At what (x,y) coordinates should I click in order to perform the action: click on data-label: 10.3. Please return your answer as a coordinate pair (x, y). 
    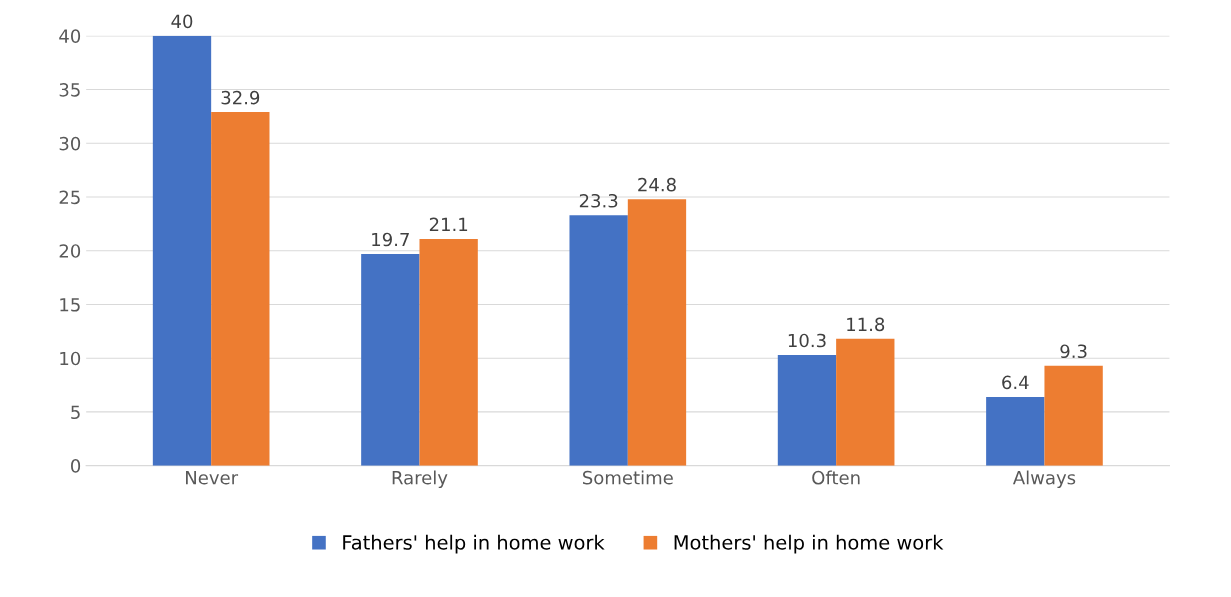
    Looking at the image, I should click on (807, 340).